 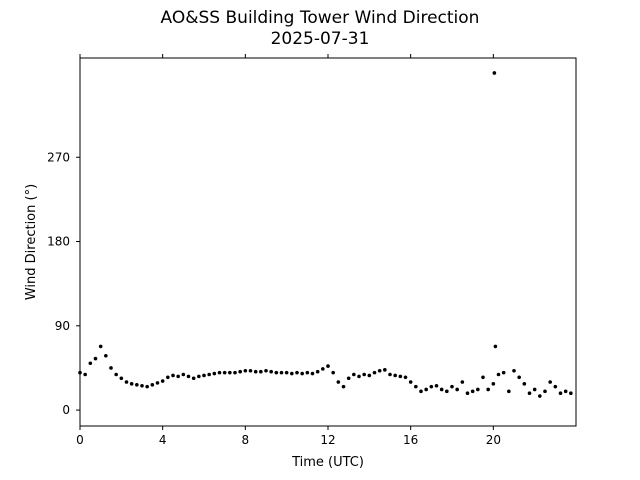 I want to click on chart-title: AO&SS Building Tower Wind Direction, so click(x=320, y=18).